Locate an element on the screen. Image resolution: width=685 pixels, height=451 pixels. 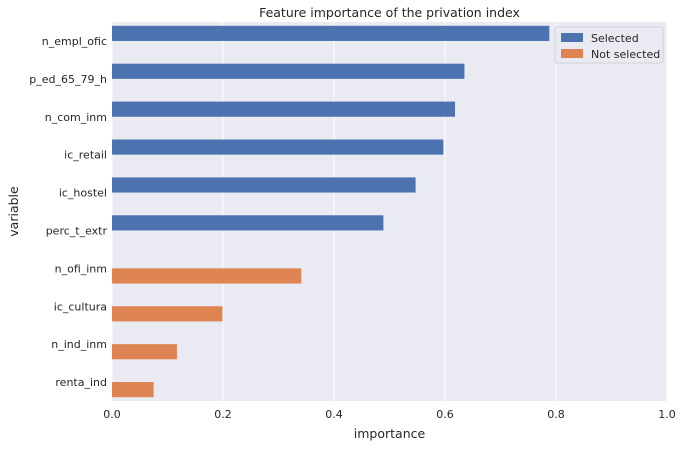
y-axis-label: variable is located at coordinates (13, 211).